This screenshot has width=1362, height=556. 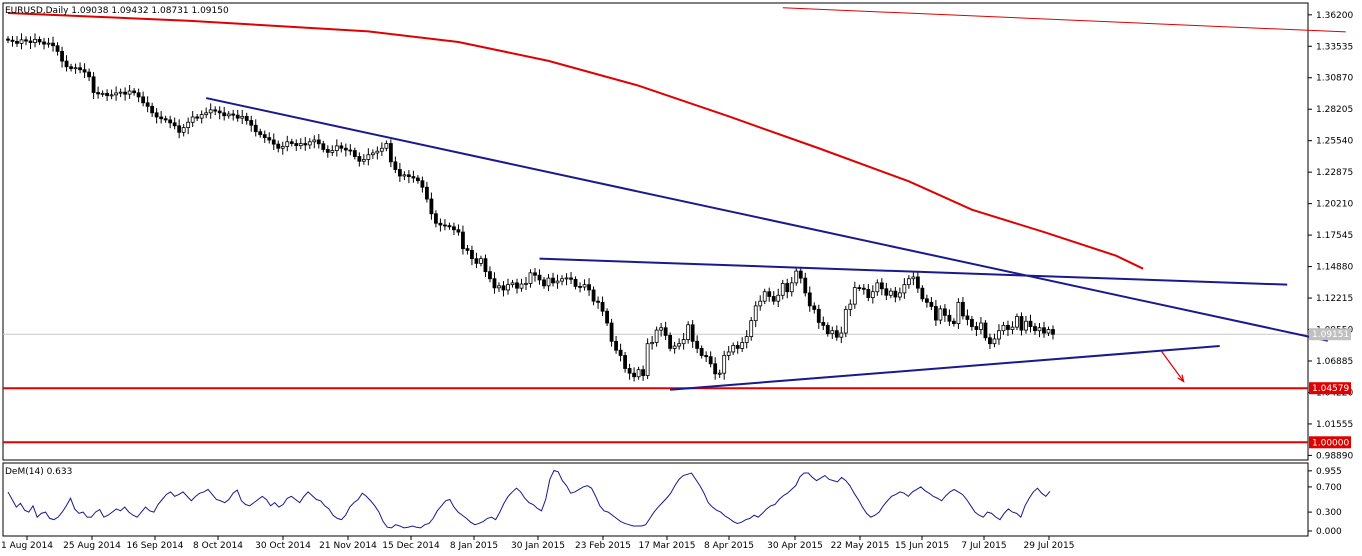 What do you see at coordinates (1334, 425) in the screenshot?
I see `y-tick-label: 1.01555` at bounding box center [1334, 425].